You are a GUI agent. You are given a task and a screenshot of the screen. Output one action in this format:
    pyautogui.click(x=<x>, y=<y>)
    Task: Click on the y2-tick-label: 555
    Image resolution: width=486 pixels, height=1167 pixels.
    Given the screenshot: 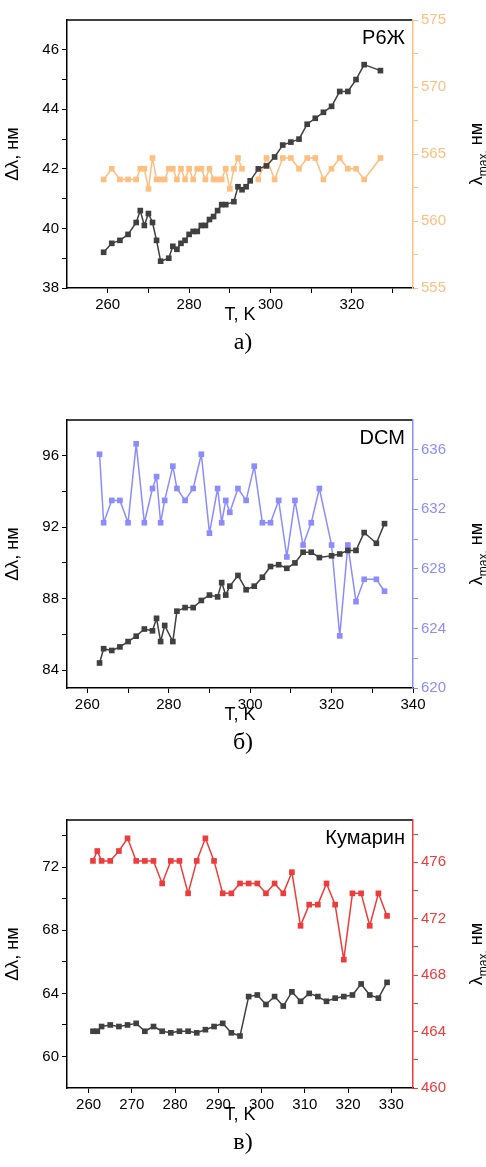 What is the action you would take?
    pyautogui.click(x=434, y=287)
    